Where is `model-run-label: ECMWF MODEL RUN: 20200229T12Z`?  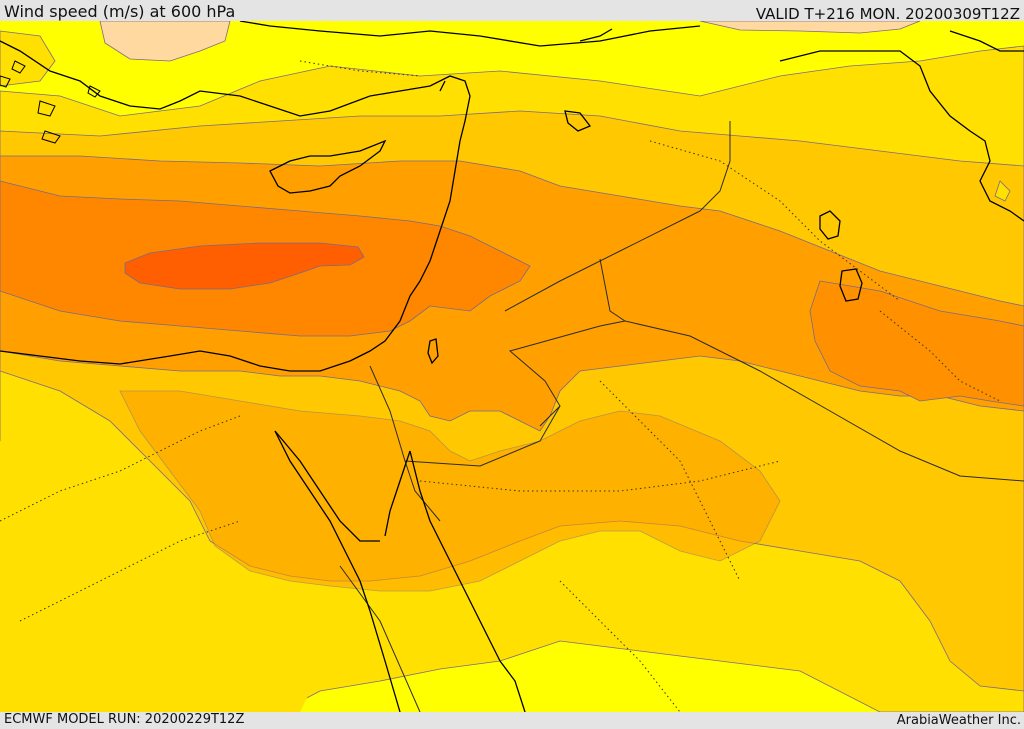 model-run-label: ECMWF MODEL RUN: 20200229T12Z is located at coordinates (124, 719).